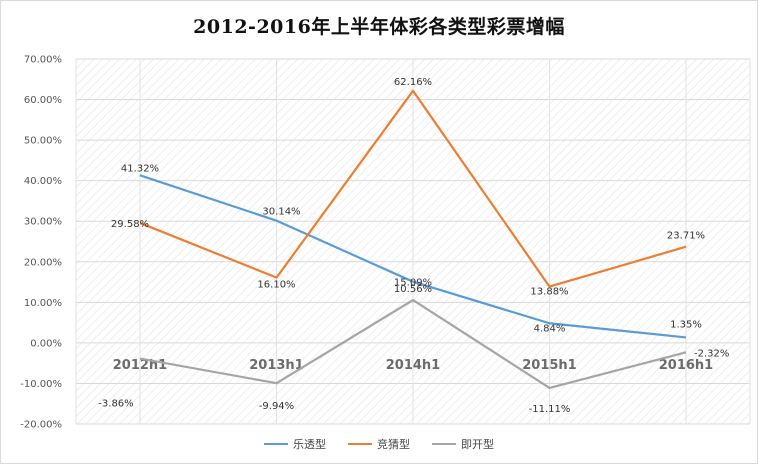 The width and height of the screenshot is (758, 464). Describe the element at coordinates (413, 365) in the screenshot. I see `x-tick-label: 2014h1` at that location.